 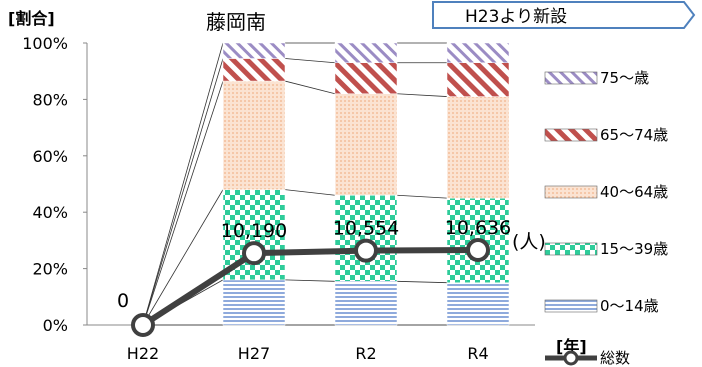 What do you see at coordinates (478, 228) in the screenshot?
I see `total-data-label: 10,636` at bounding box center [478, 228].